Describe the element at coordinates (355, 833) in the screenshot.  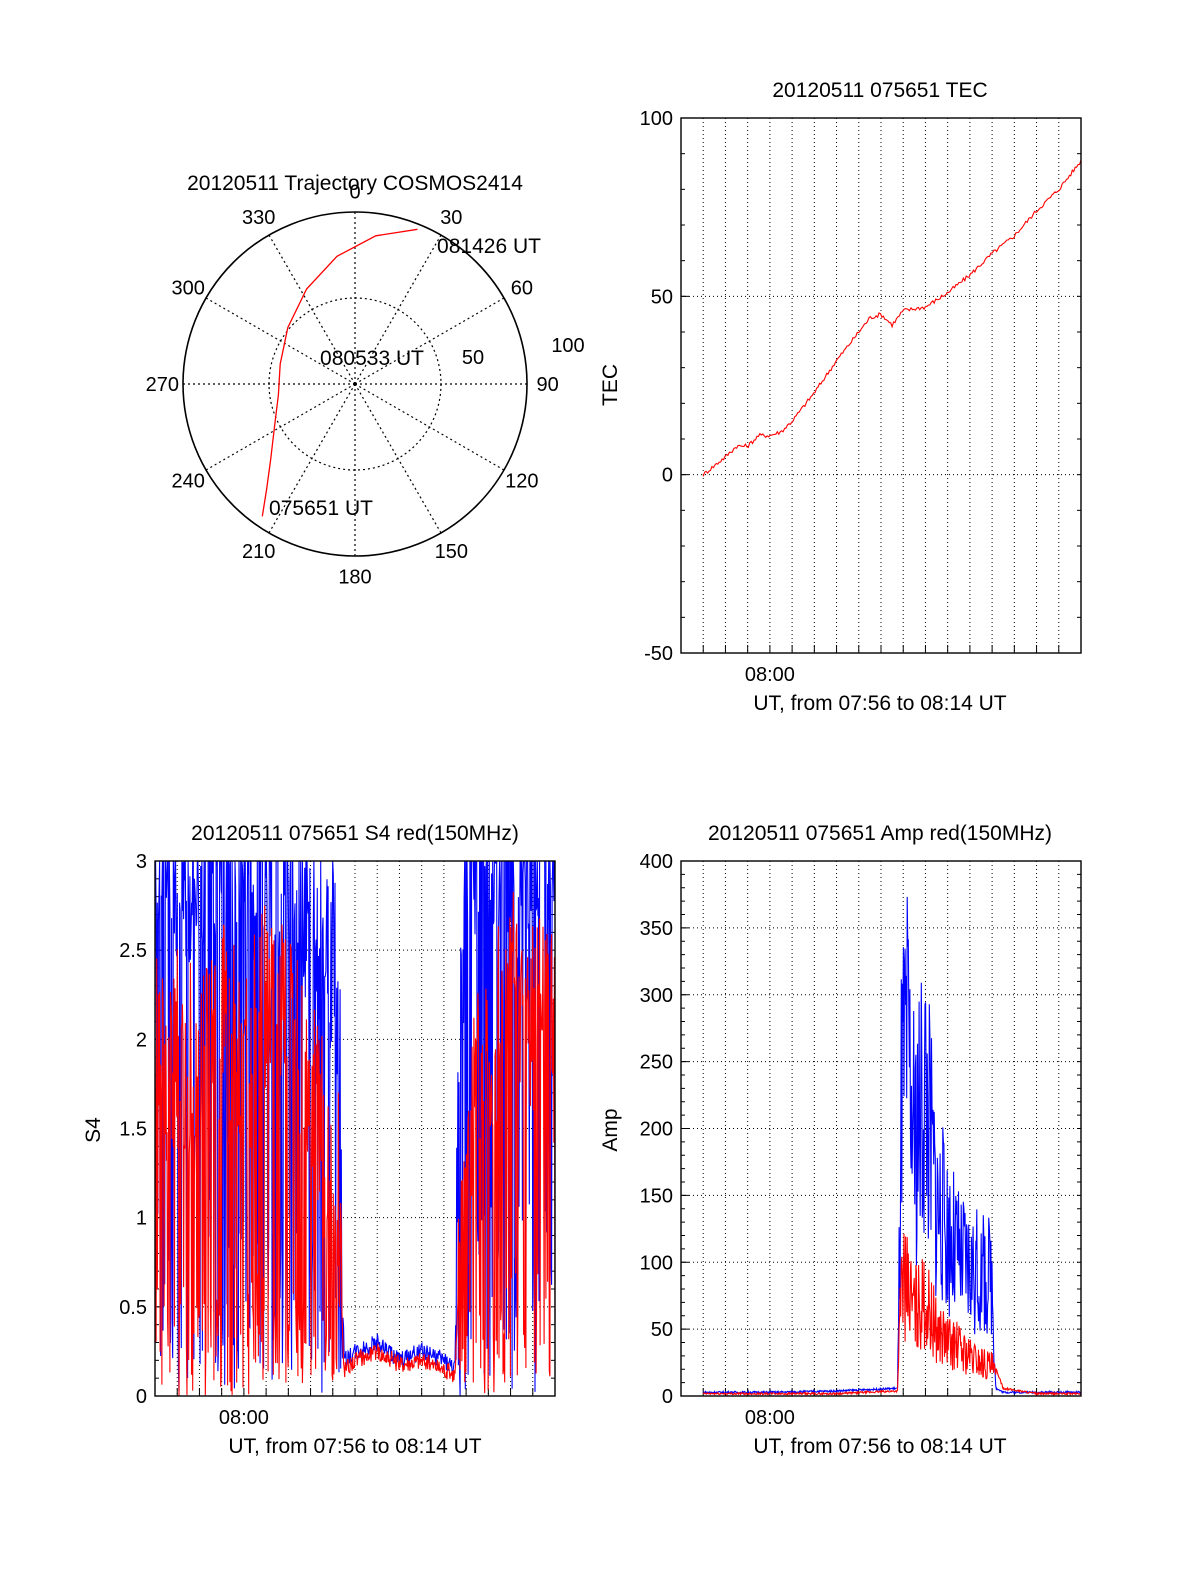
I see `s4-title: 20120511 075651 S4 red(150MHz)` at that location.